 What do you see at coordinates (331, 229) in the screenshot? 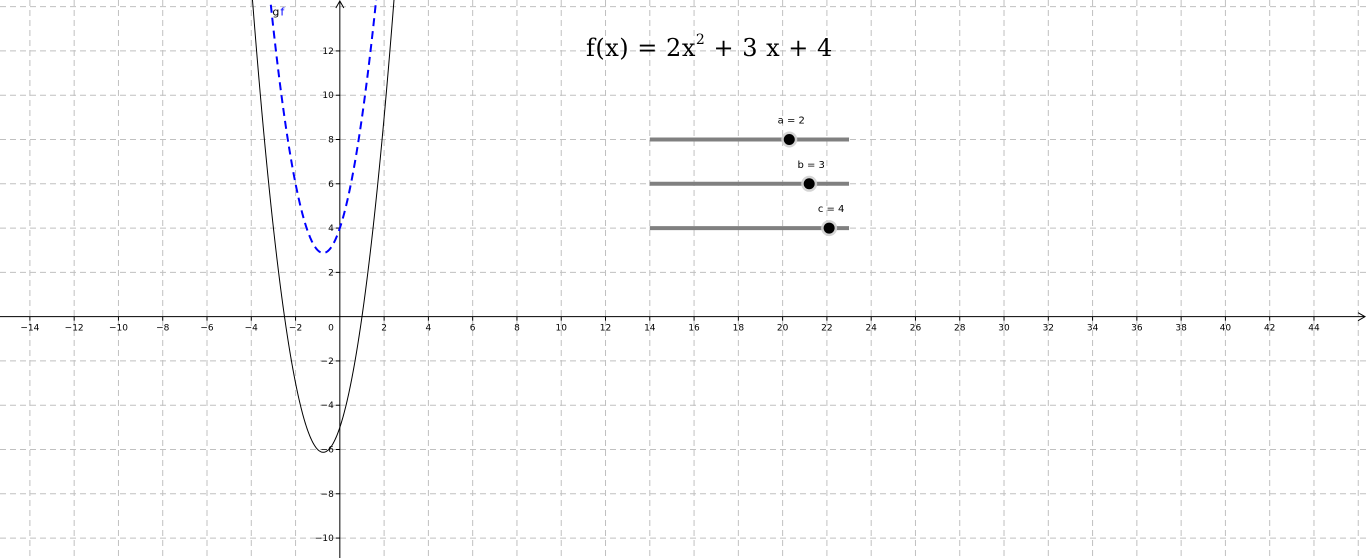
I see `y-tick-label: 4` at bounding box center [331, 229].